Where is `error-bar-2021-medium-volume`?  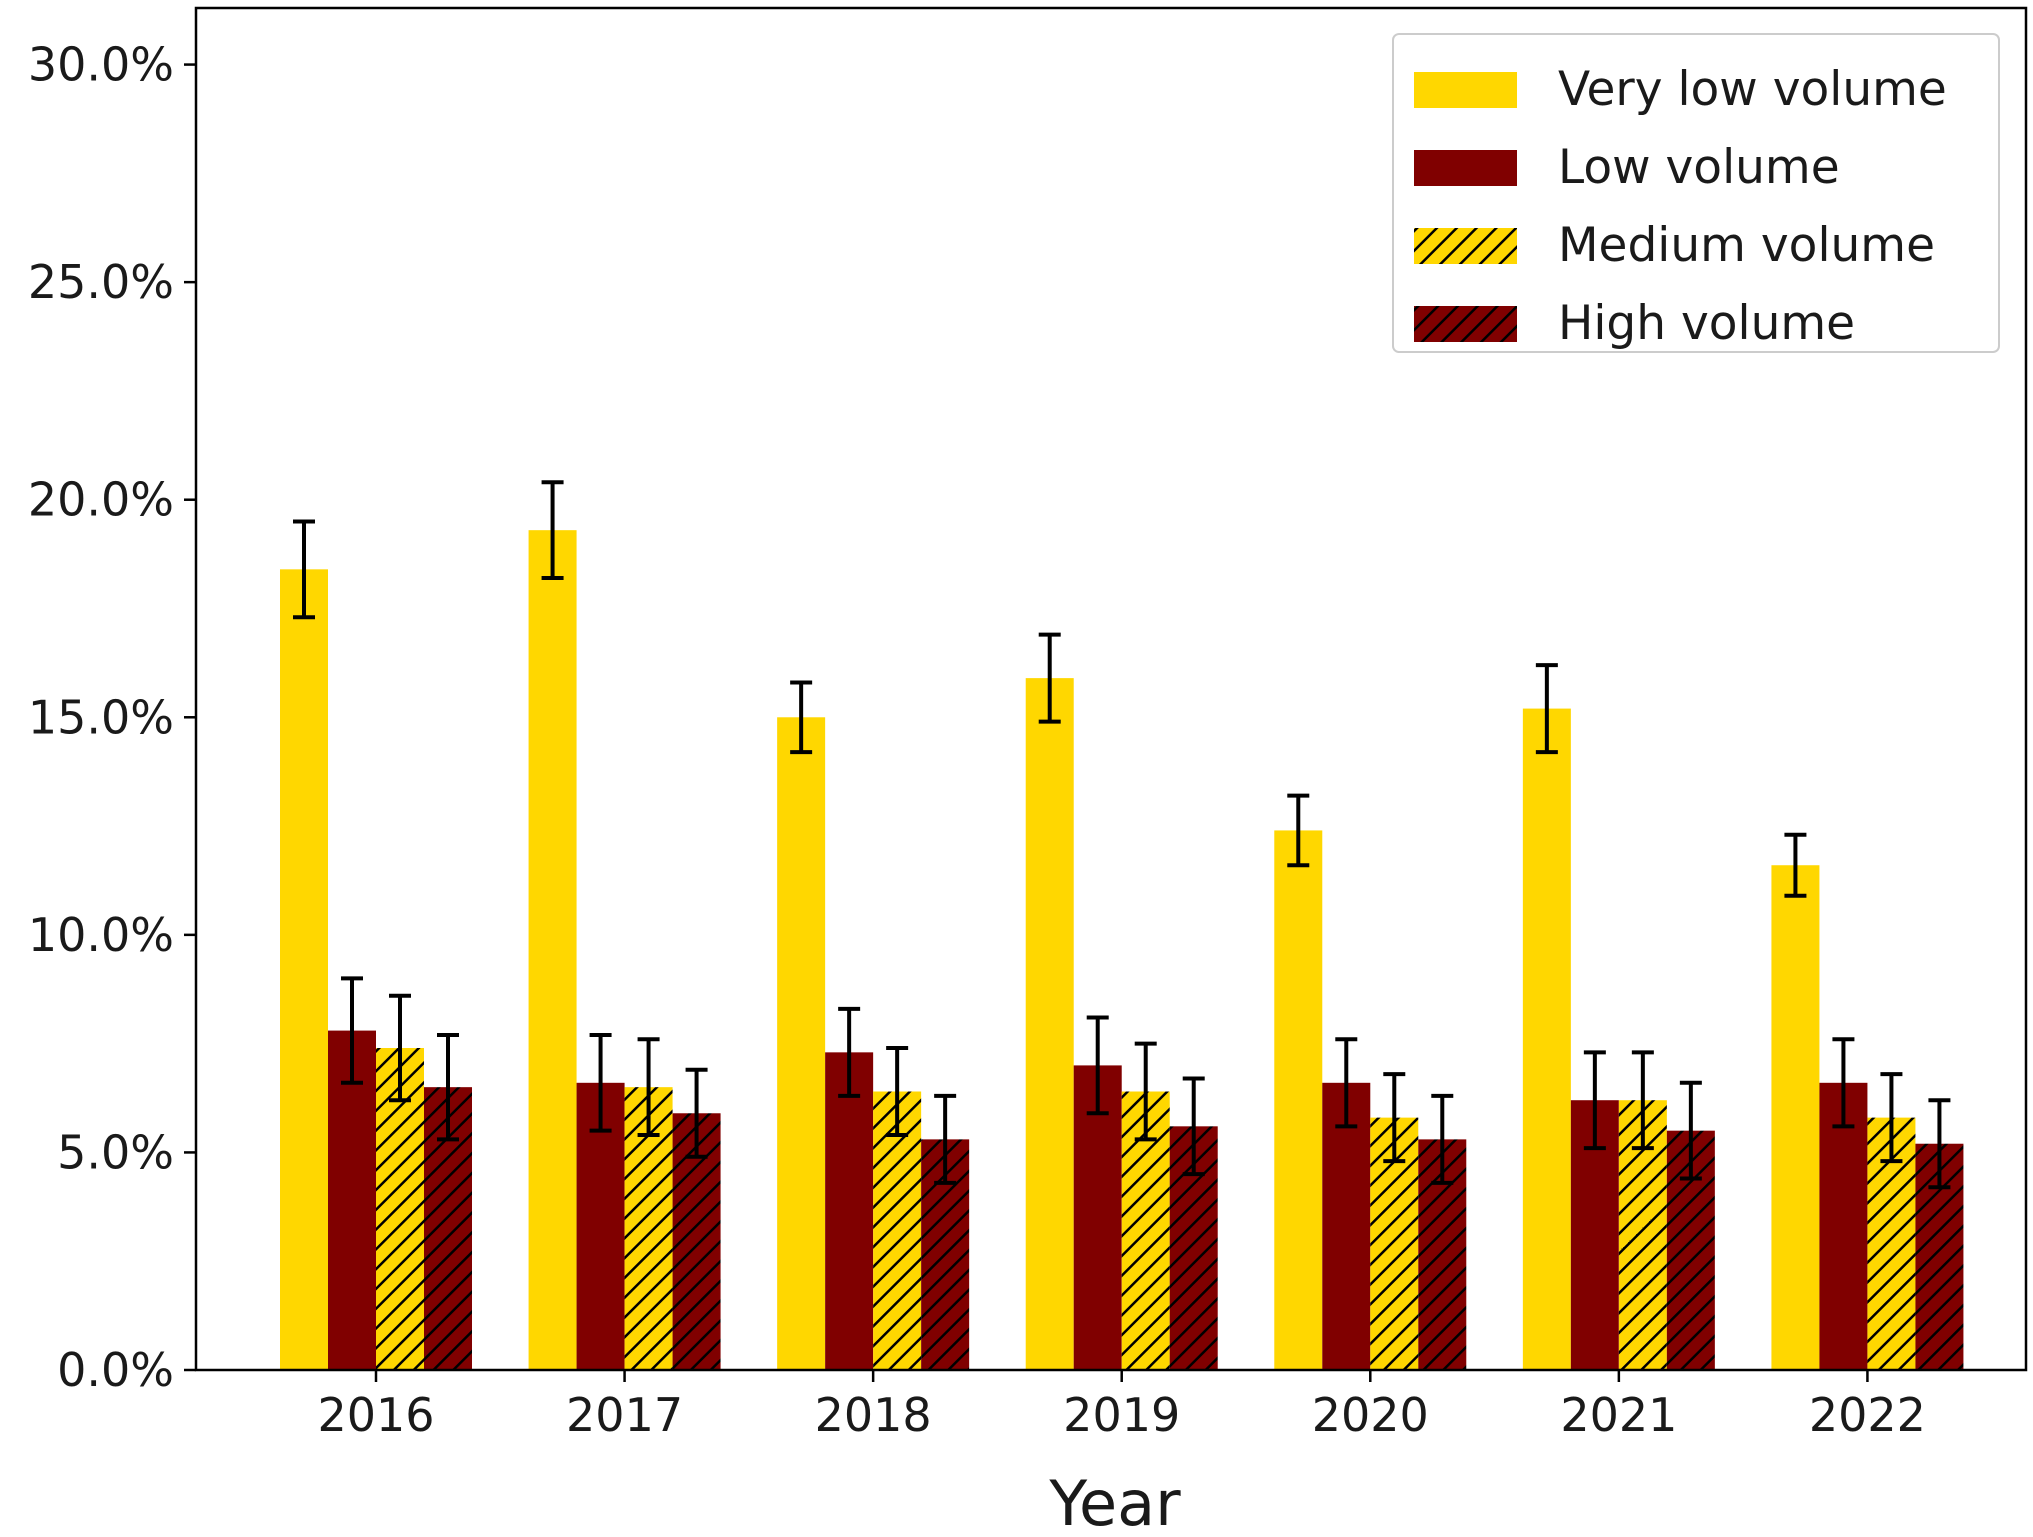 error-bar-2021-medium-volume is located at coordinates (1642, 1100).